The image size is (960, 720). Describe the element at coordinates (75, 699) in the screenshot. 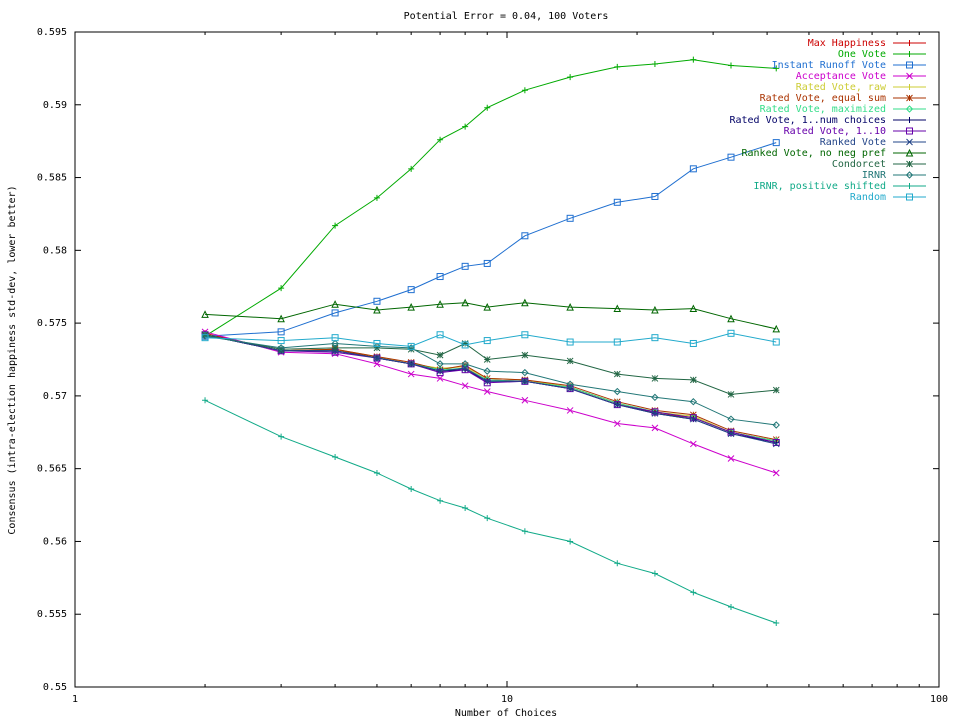

I see `x-tick-label: 1` at that location.